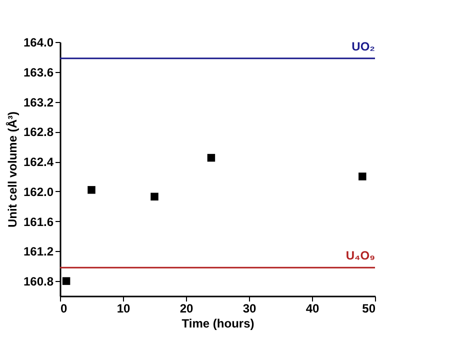 This screenshot has width=463, height=354. I want to click on y-tick-label: 162.8, so click(38, 132).